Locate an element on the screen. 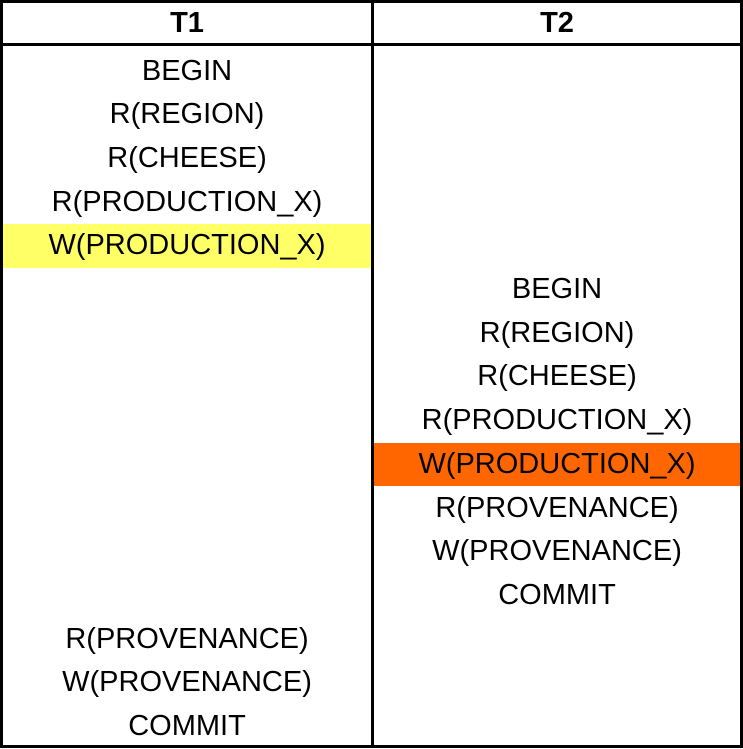 The height and width of the screenshot is (749, 743). t2-operation: W(PROVENANCE) is located at coordinates (557, 551).